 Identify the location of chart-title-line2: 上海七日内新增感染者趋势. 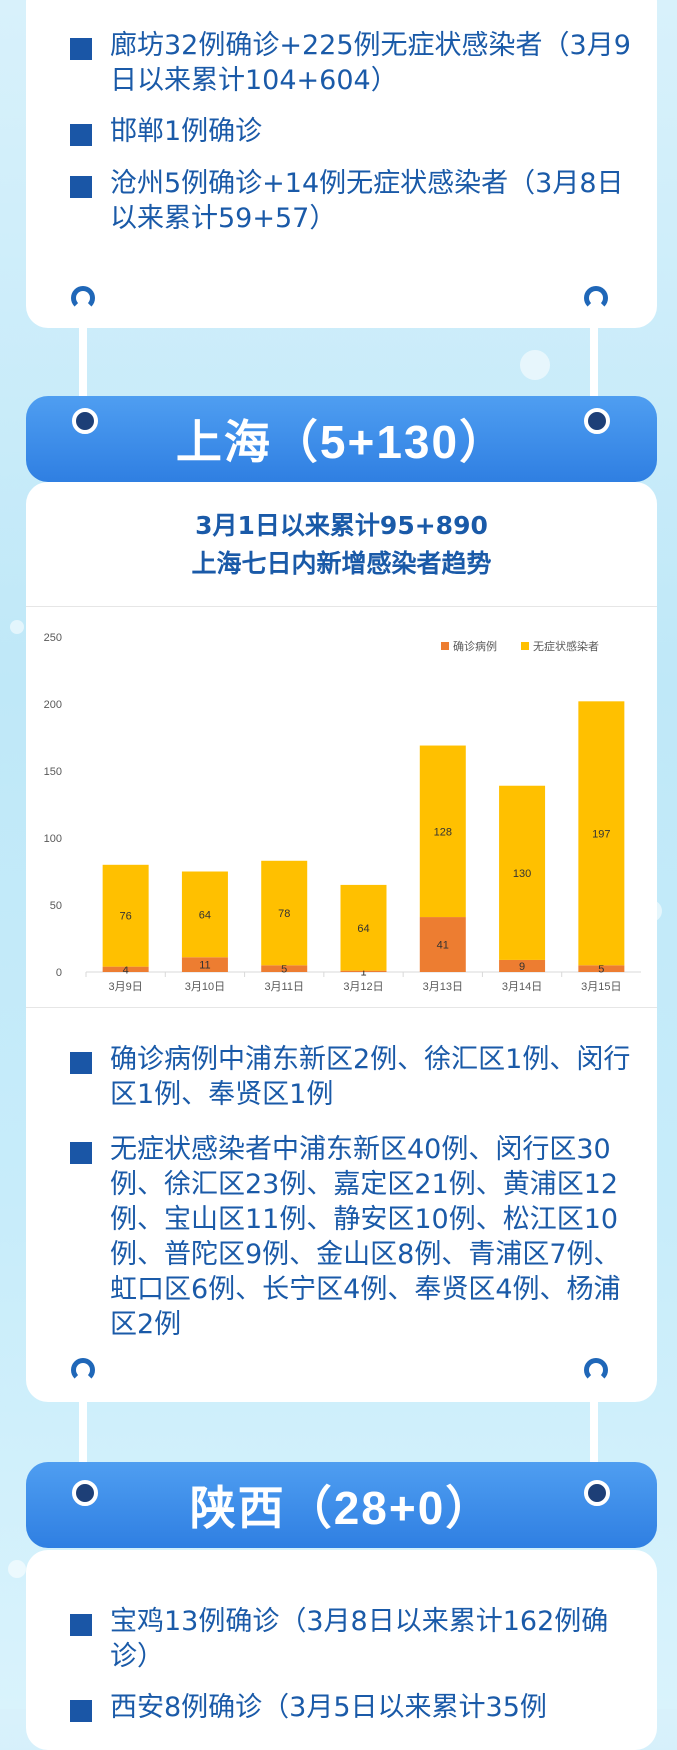
(341, 563).